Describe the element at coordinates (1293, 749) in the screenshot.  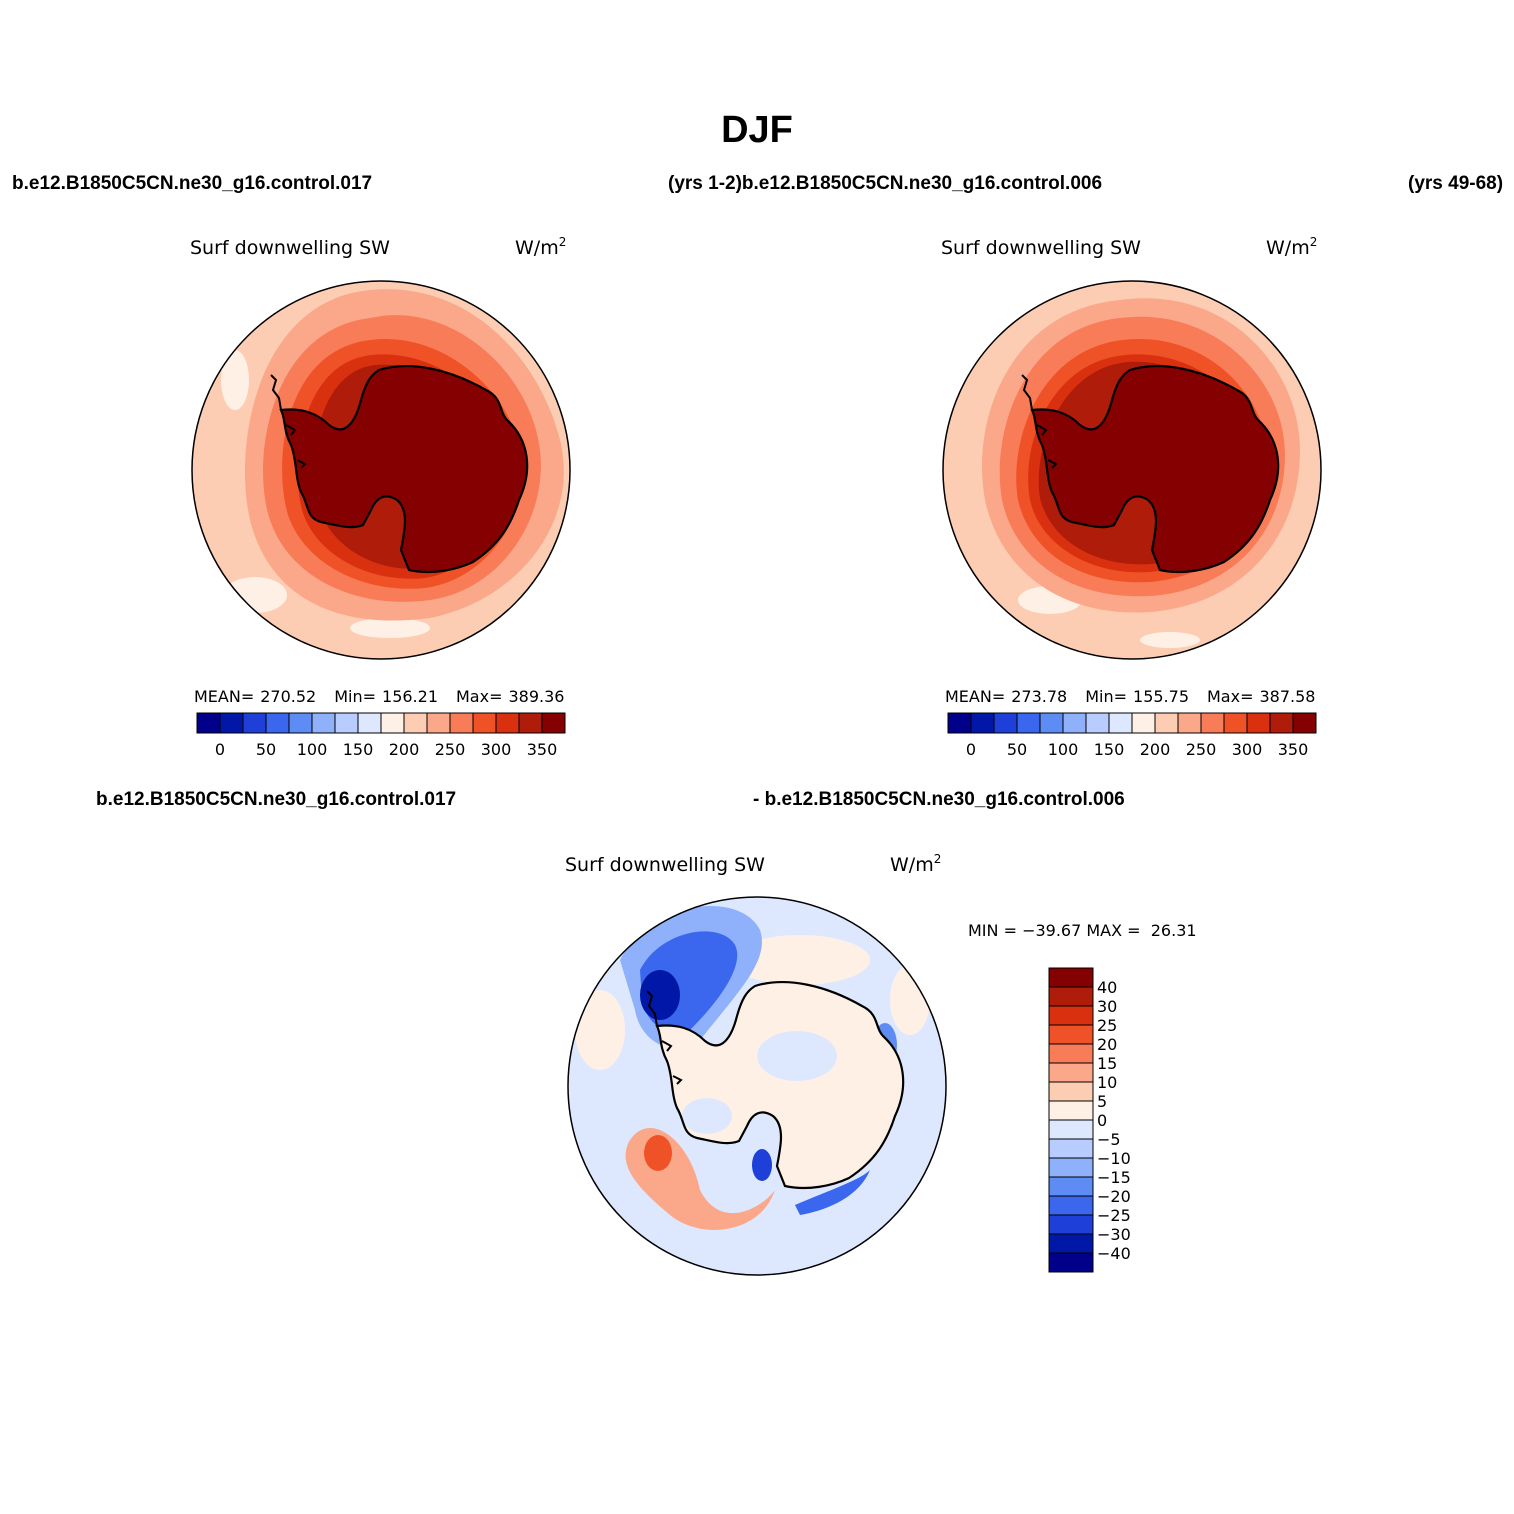
I see `colorbar-tick-label: 350` at that location.